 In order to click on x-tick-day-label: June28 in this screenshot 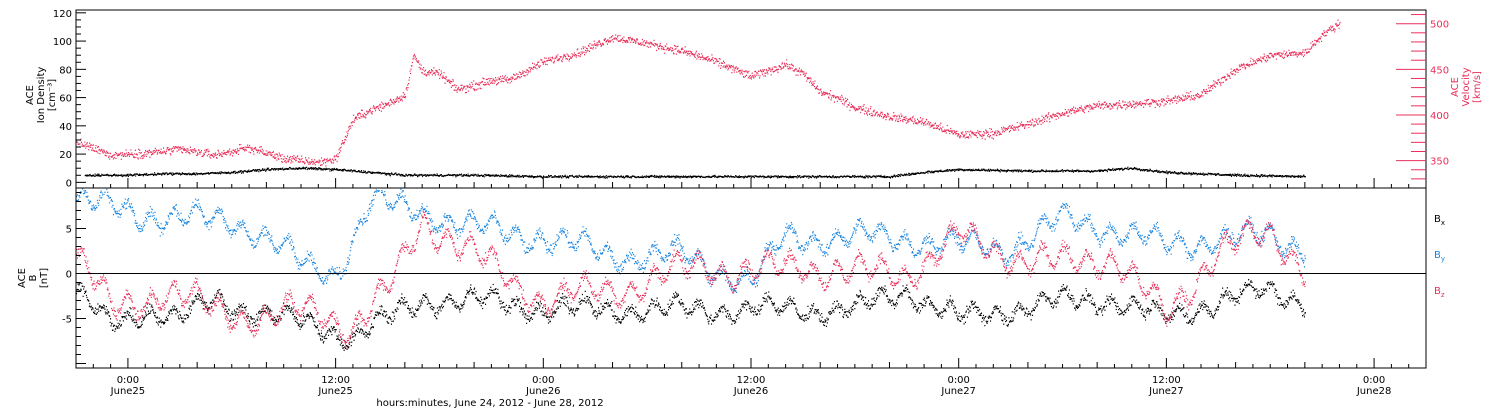, I will do `click(1374, 391)`.